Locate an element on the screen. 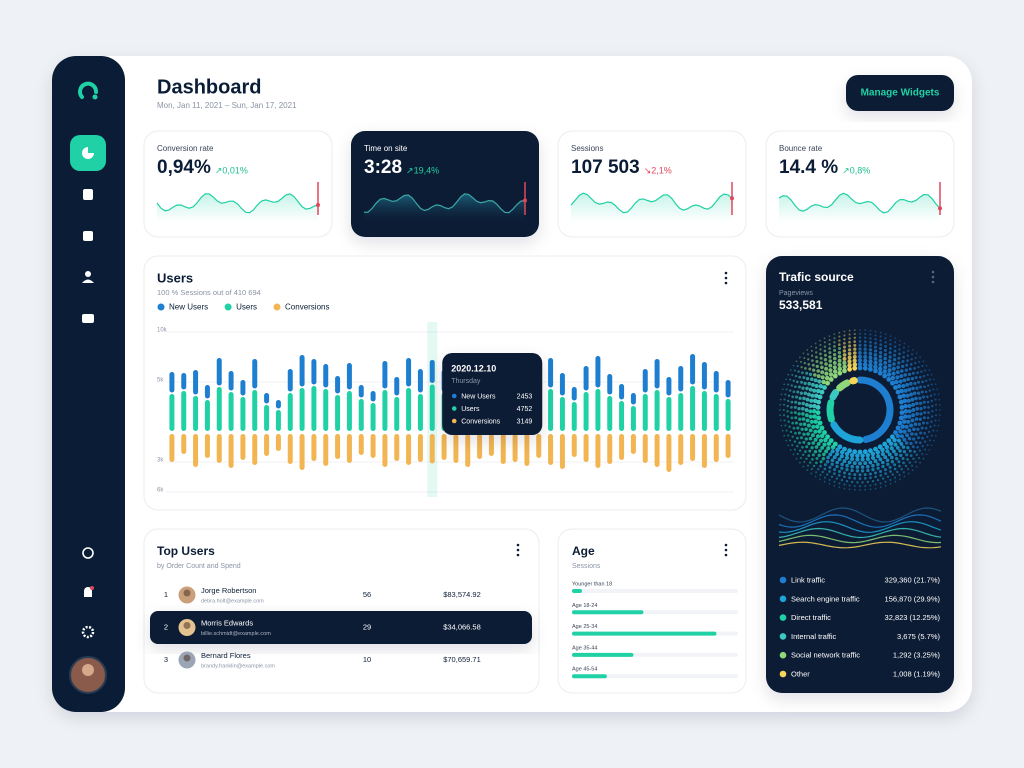 The height and width of the screenshot is (768, 1024). logo is located at coordinates (88, 90).